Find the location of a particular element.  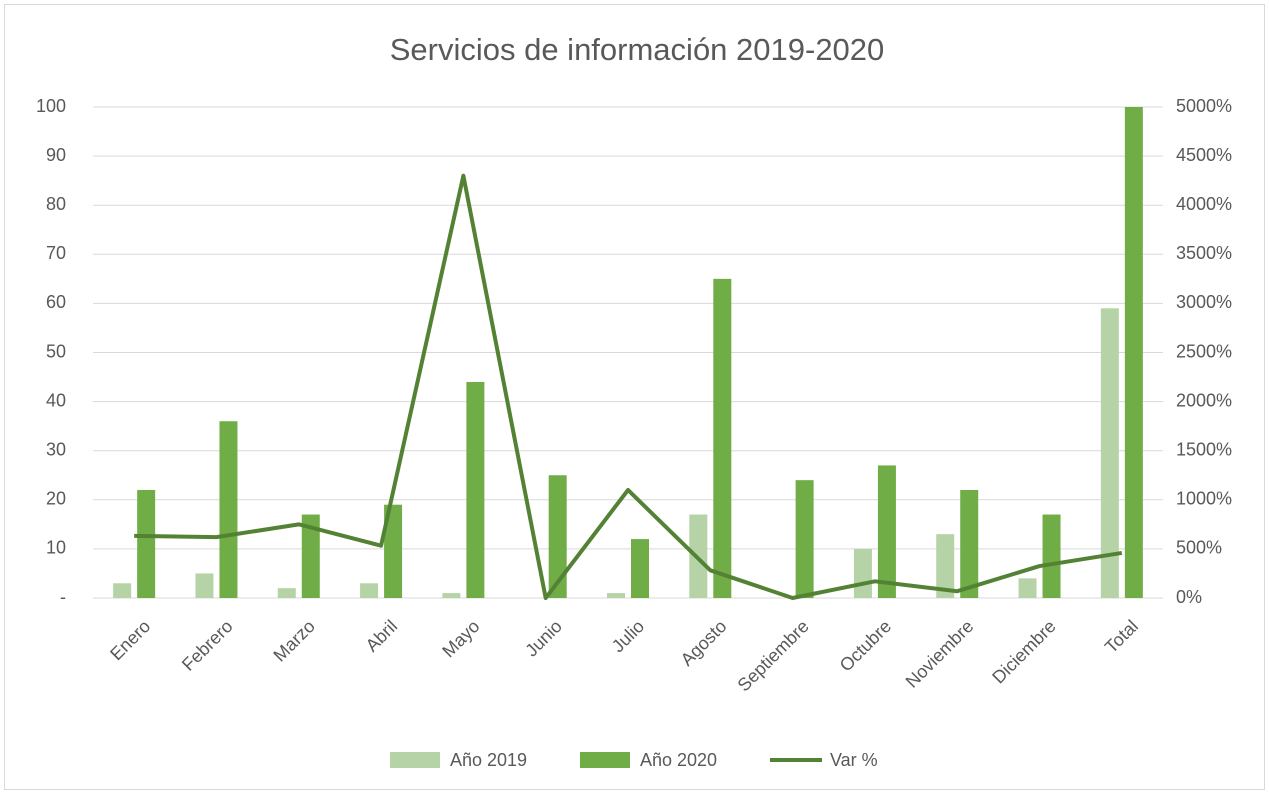

y2-tick-label: 3000% is located at coordinates (1204, 302).